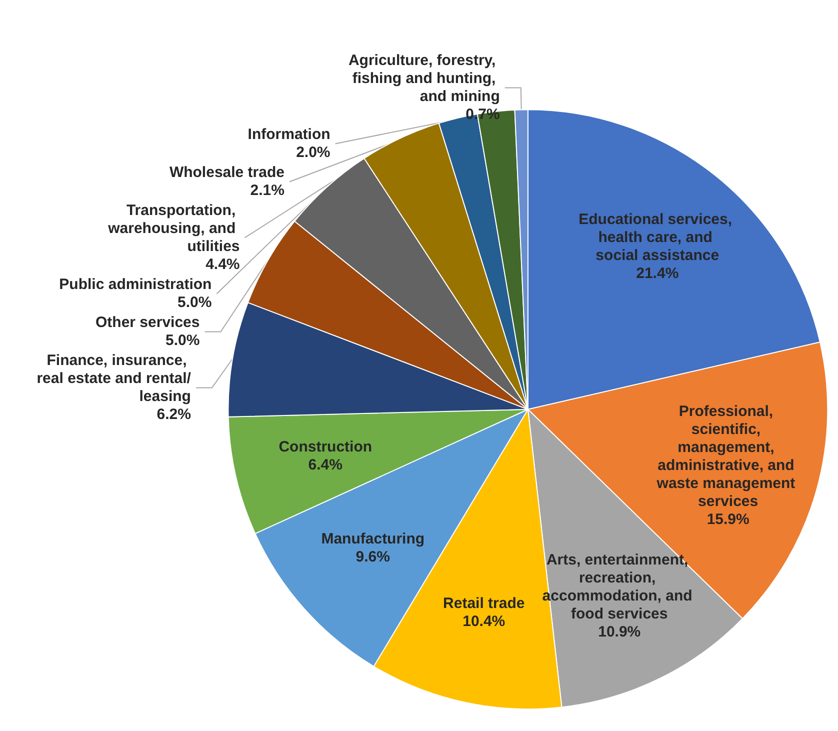 The width and height of the screenshot is (838, 731). What do you see at coordinates (373, 539) in the screenshot?
I see `slice-label: Manufacturing` at bounding box center [373, 539].